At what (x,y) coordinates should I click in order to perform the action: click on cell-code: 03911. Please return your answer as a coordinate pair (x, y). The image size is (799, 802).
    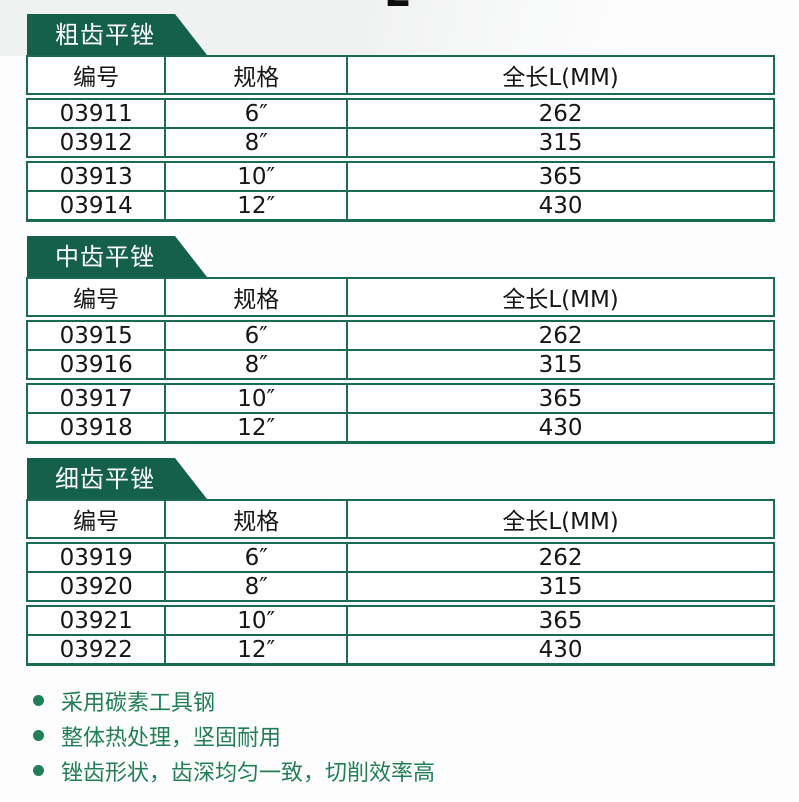
    Looking at the image, I should click on (96, 113).